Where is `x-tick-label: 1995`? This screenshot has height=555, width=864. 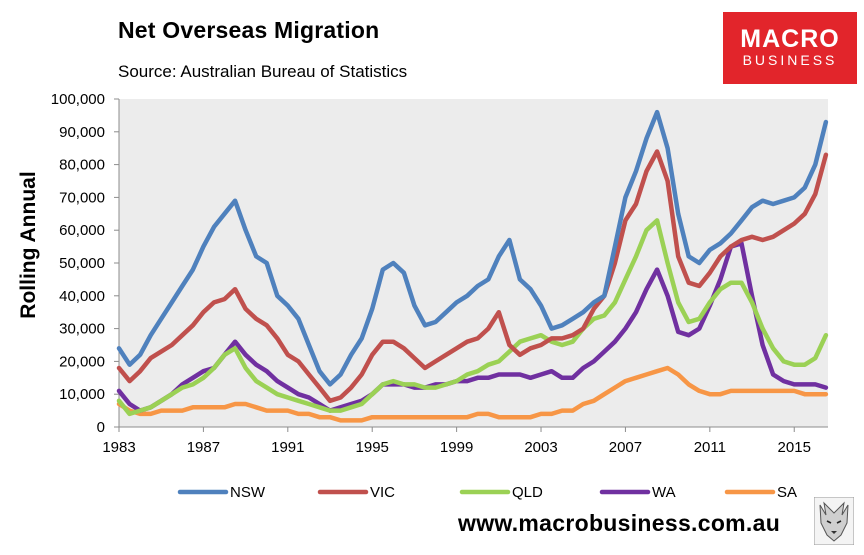 x-tick-label: 1995 is located at coordinates (372, 447).